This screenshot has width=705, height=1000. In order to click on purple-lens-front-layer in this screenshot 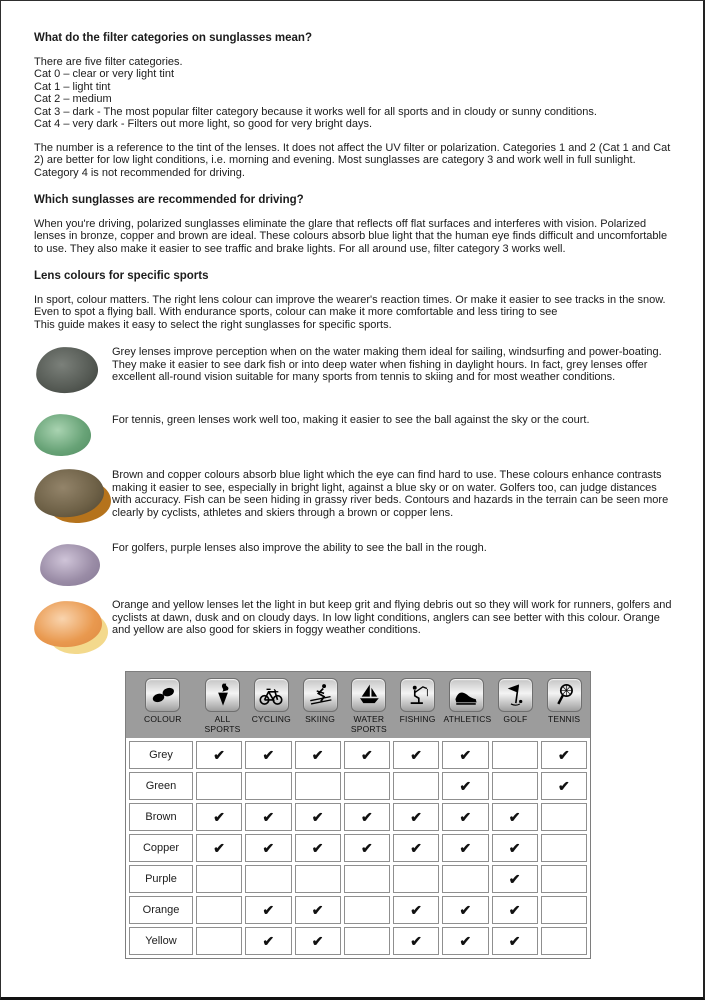, I will do `click(70, 565)`.